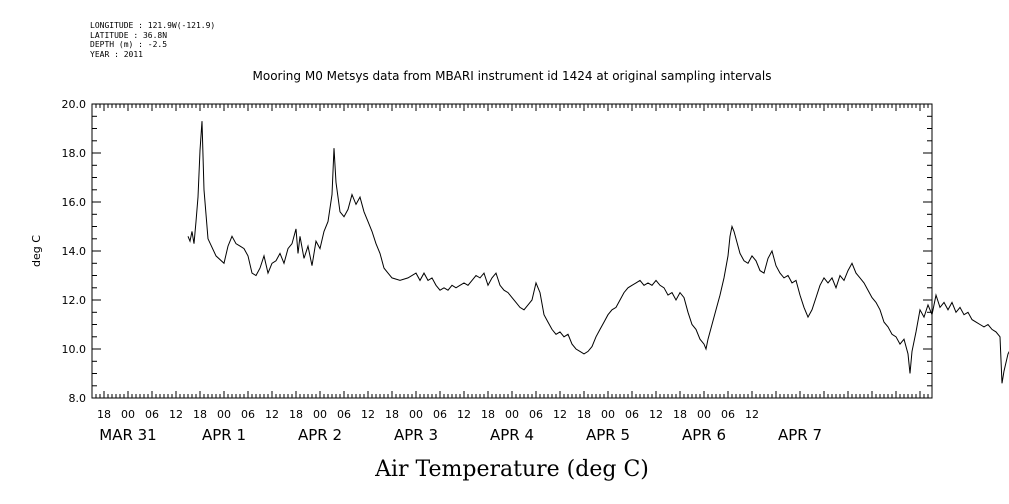 The height and width of the screenshot is (504, 1009). What do you see at coordinates (78, 398) in the screenshot?
I see `y-tick-label: 8.0` at bounding box center [78, 398].